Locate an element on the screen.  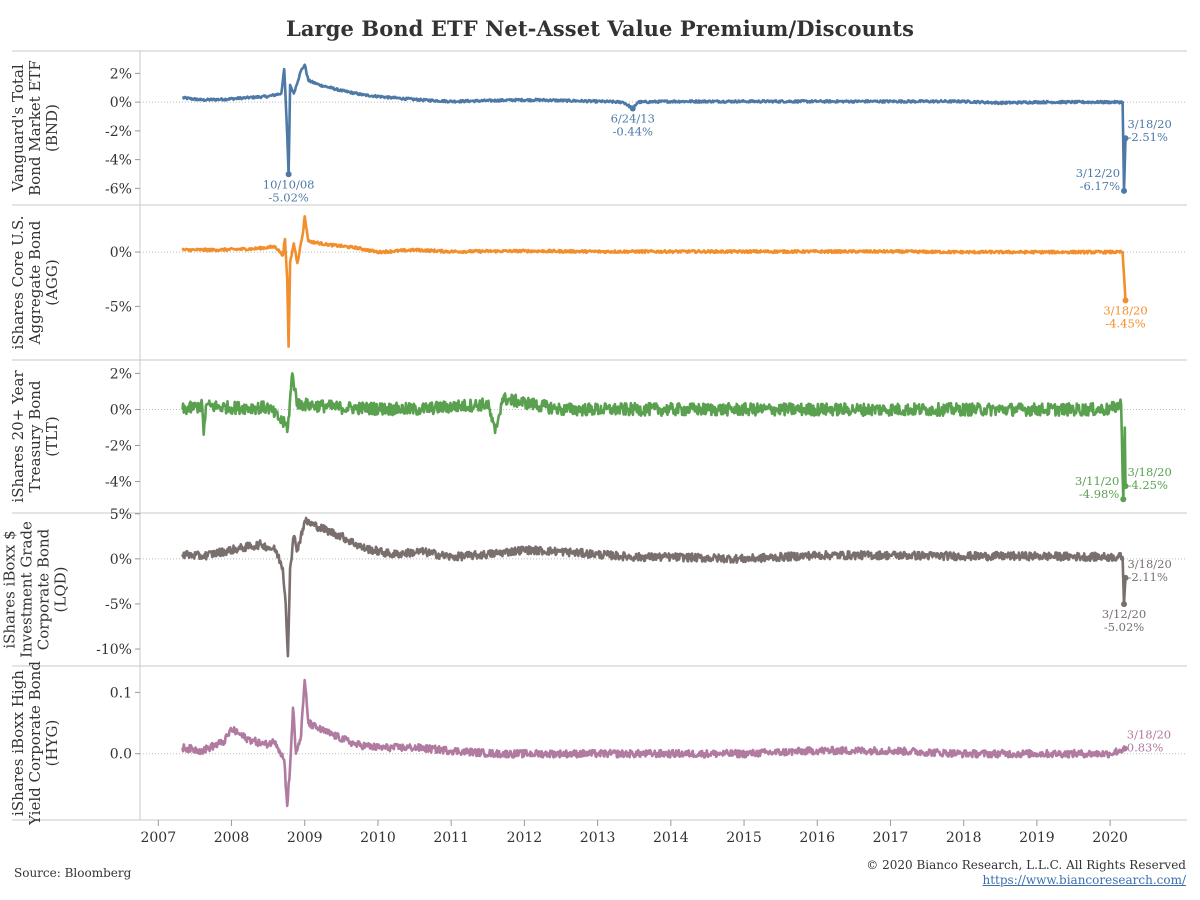
x-tick-label: 2017 is located at coordinates (891, 838).